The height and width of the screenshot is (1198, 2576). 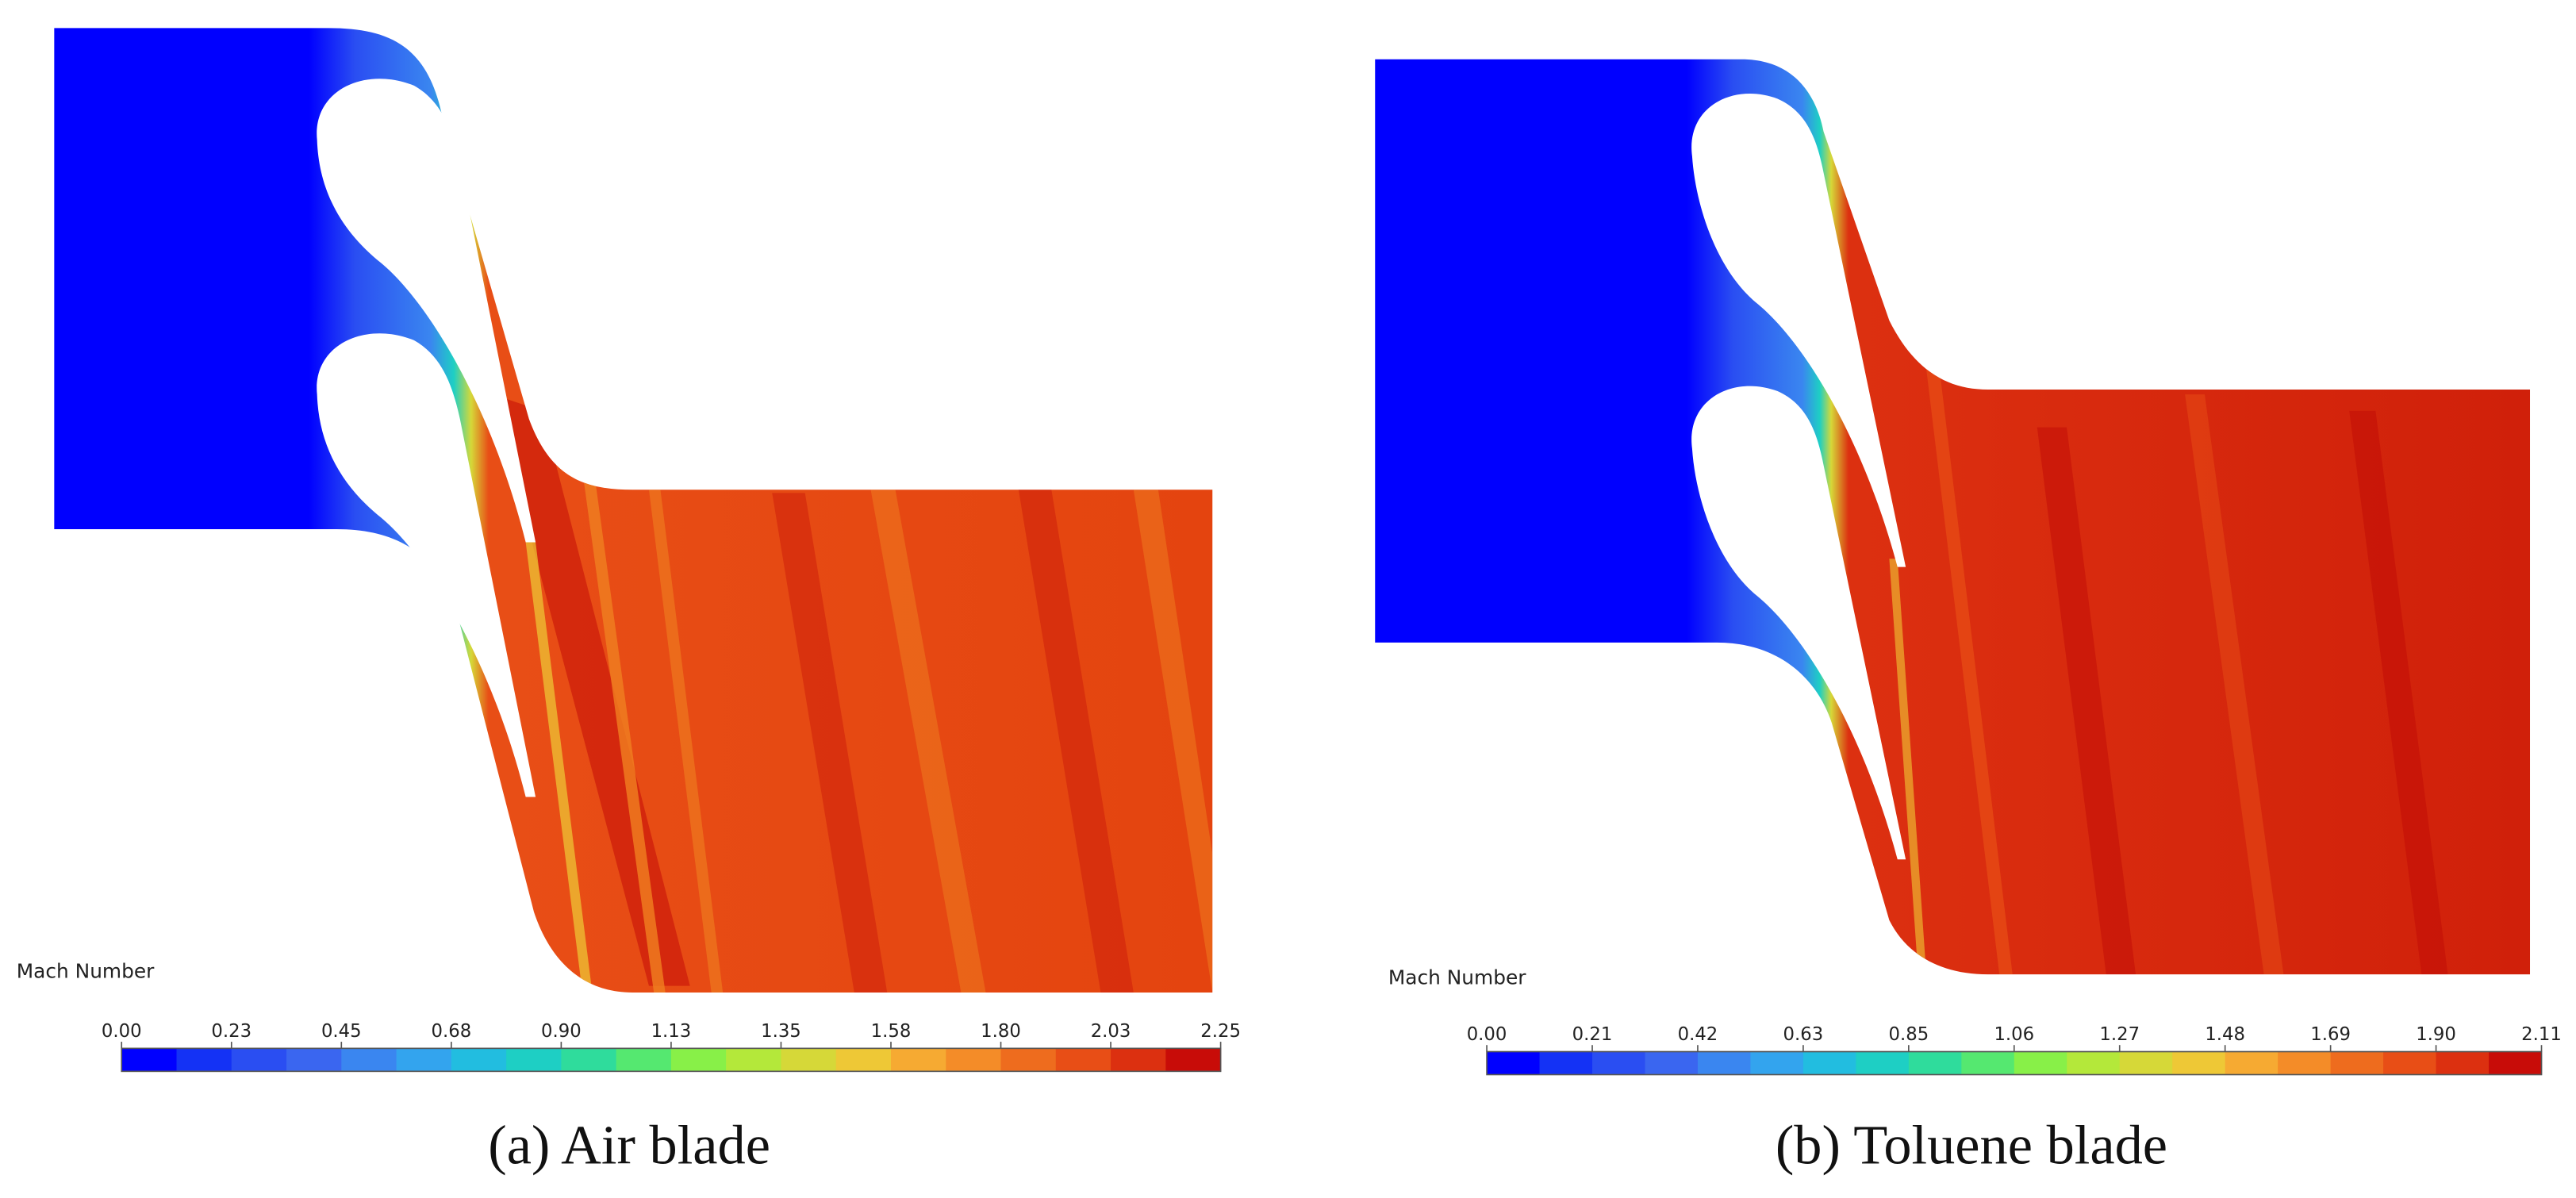 I want to click on colorbar-tick-label: 1.80, so click(x=1001, y=1032).